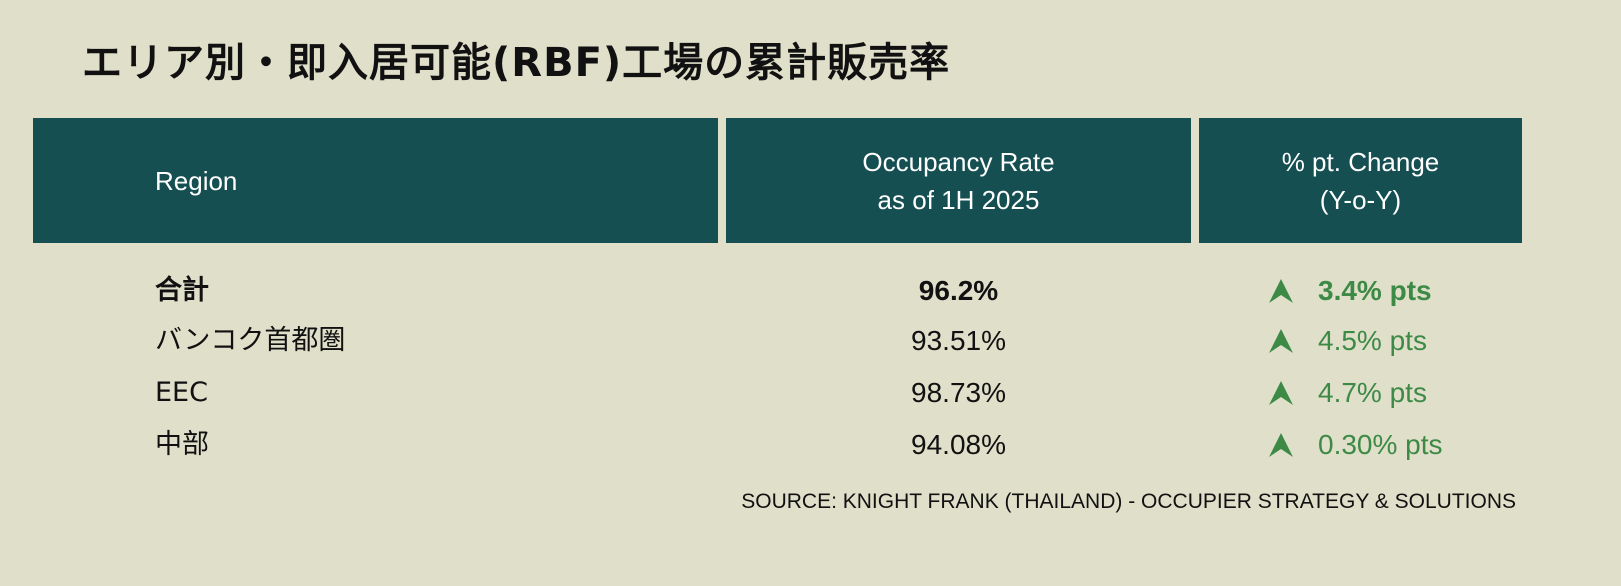 The height and width of the screenshot is (586, 1621). I want to click on table-cell: EEC, so click(181, 392).